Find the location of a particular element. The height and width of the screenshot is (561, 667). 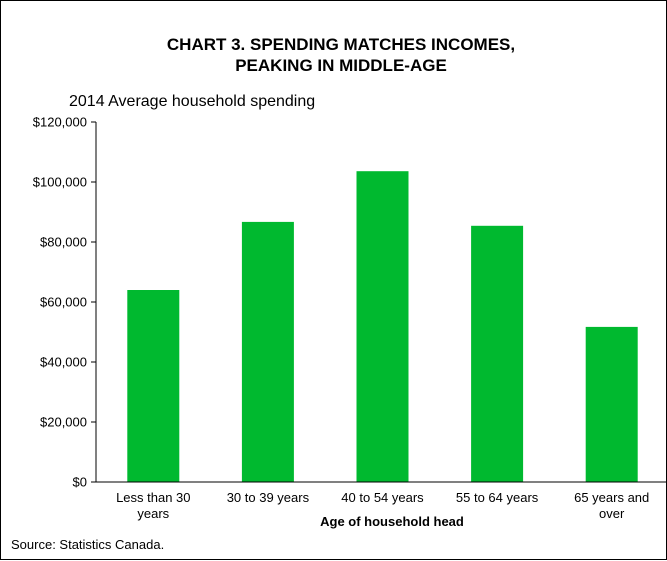

x-tick-label: Less than 30 is located at coordinates (153, 497).